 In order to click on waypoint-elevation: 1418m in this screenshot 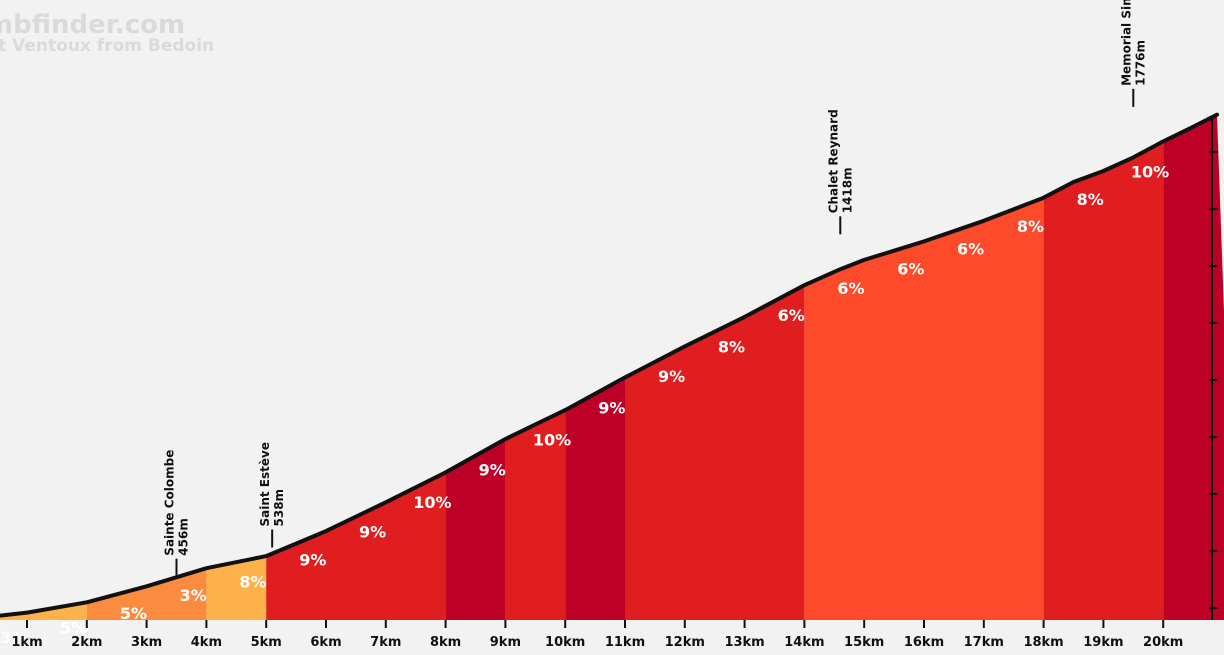, I will do `click(847, 190)`.